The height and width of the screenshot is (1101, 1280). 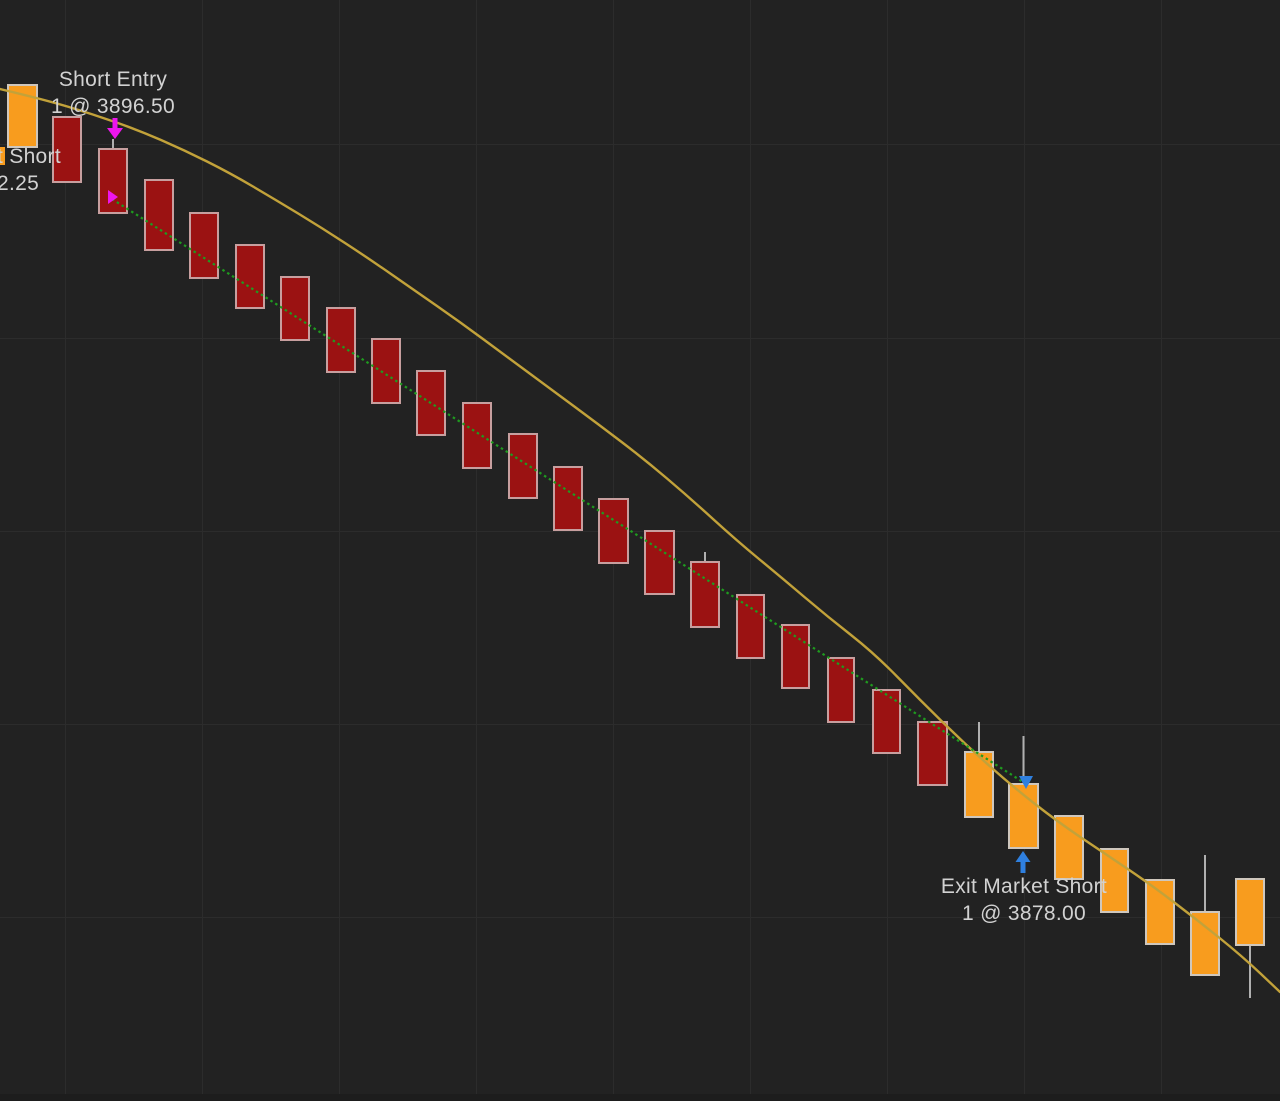 What do you see at coordinates (30, 156) in the screenshot?
I see `previous-exit-label-title: t Short` at bounding box center [30, 156].